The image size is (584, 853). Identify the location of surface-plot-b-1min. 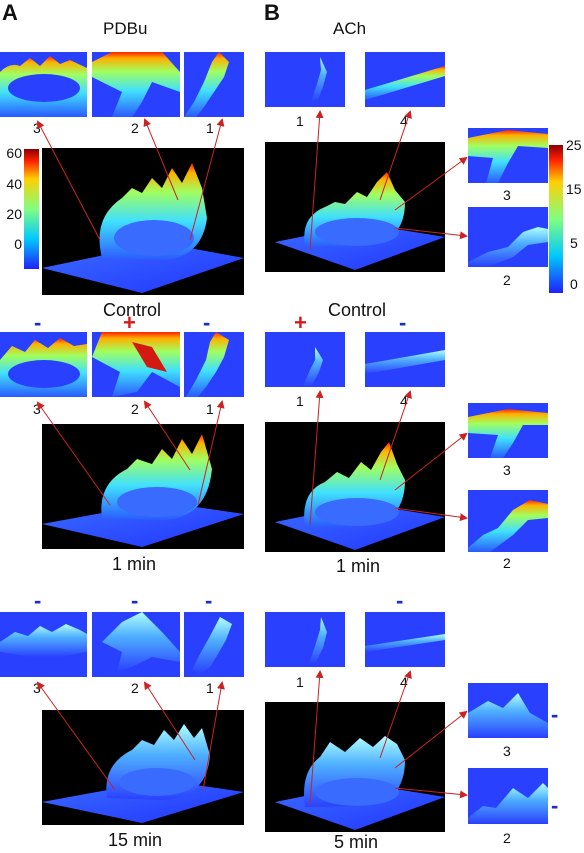
(355, 487).